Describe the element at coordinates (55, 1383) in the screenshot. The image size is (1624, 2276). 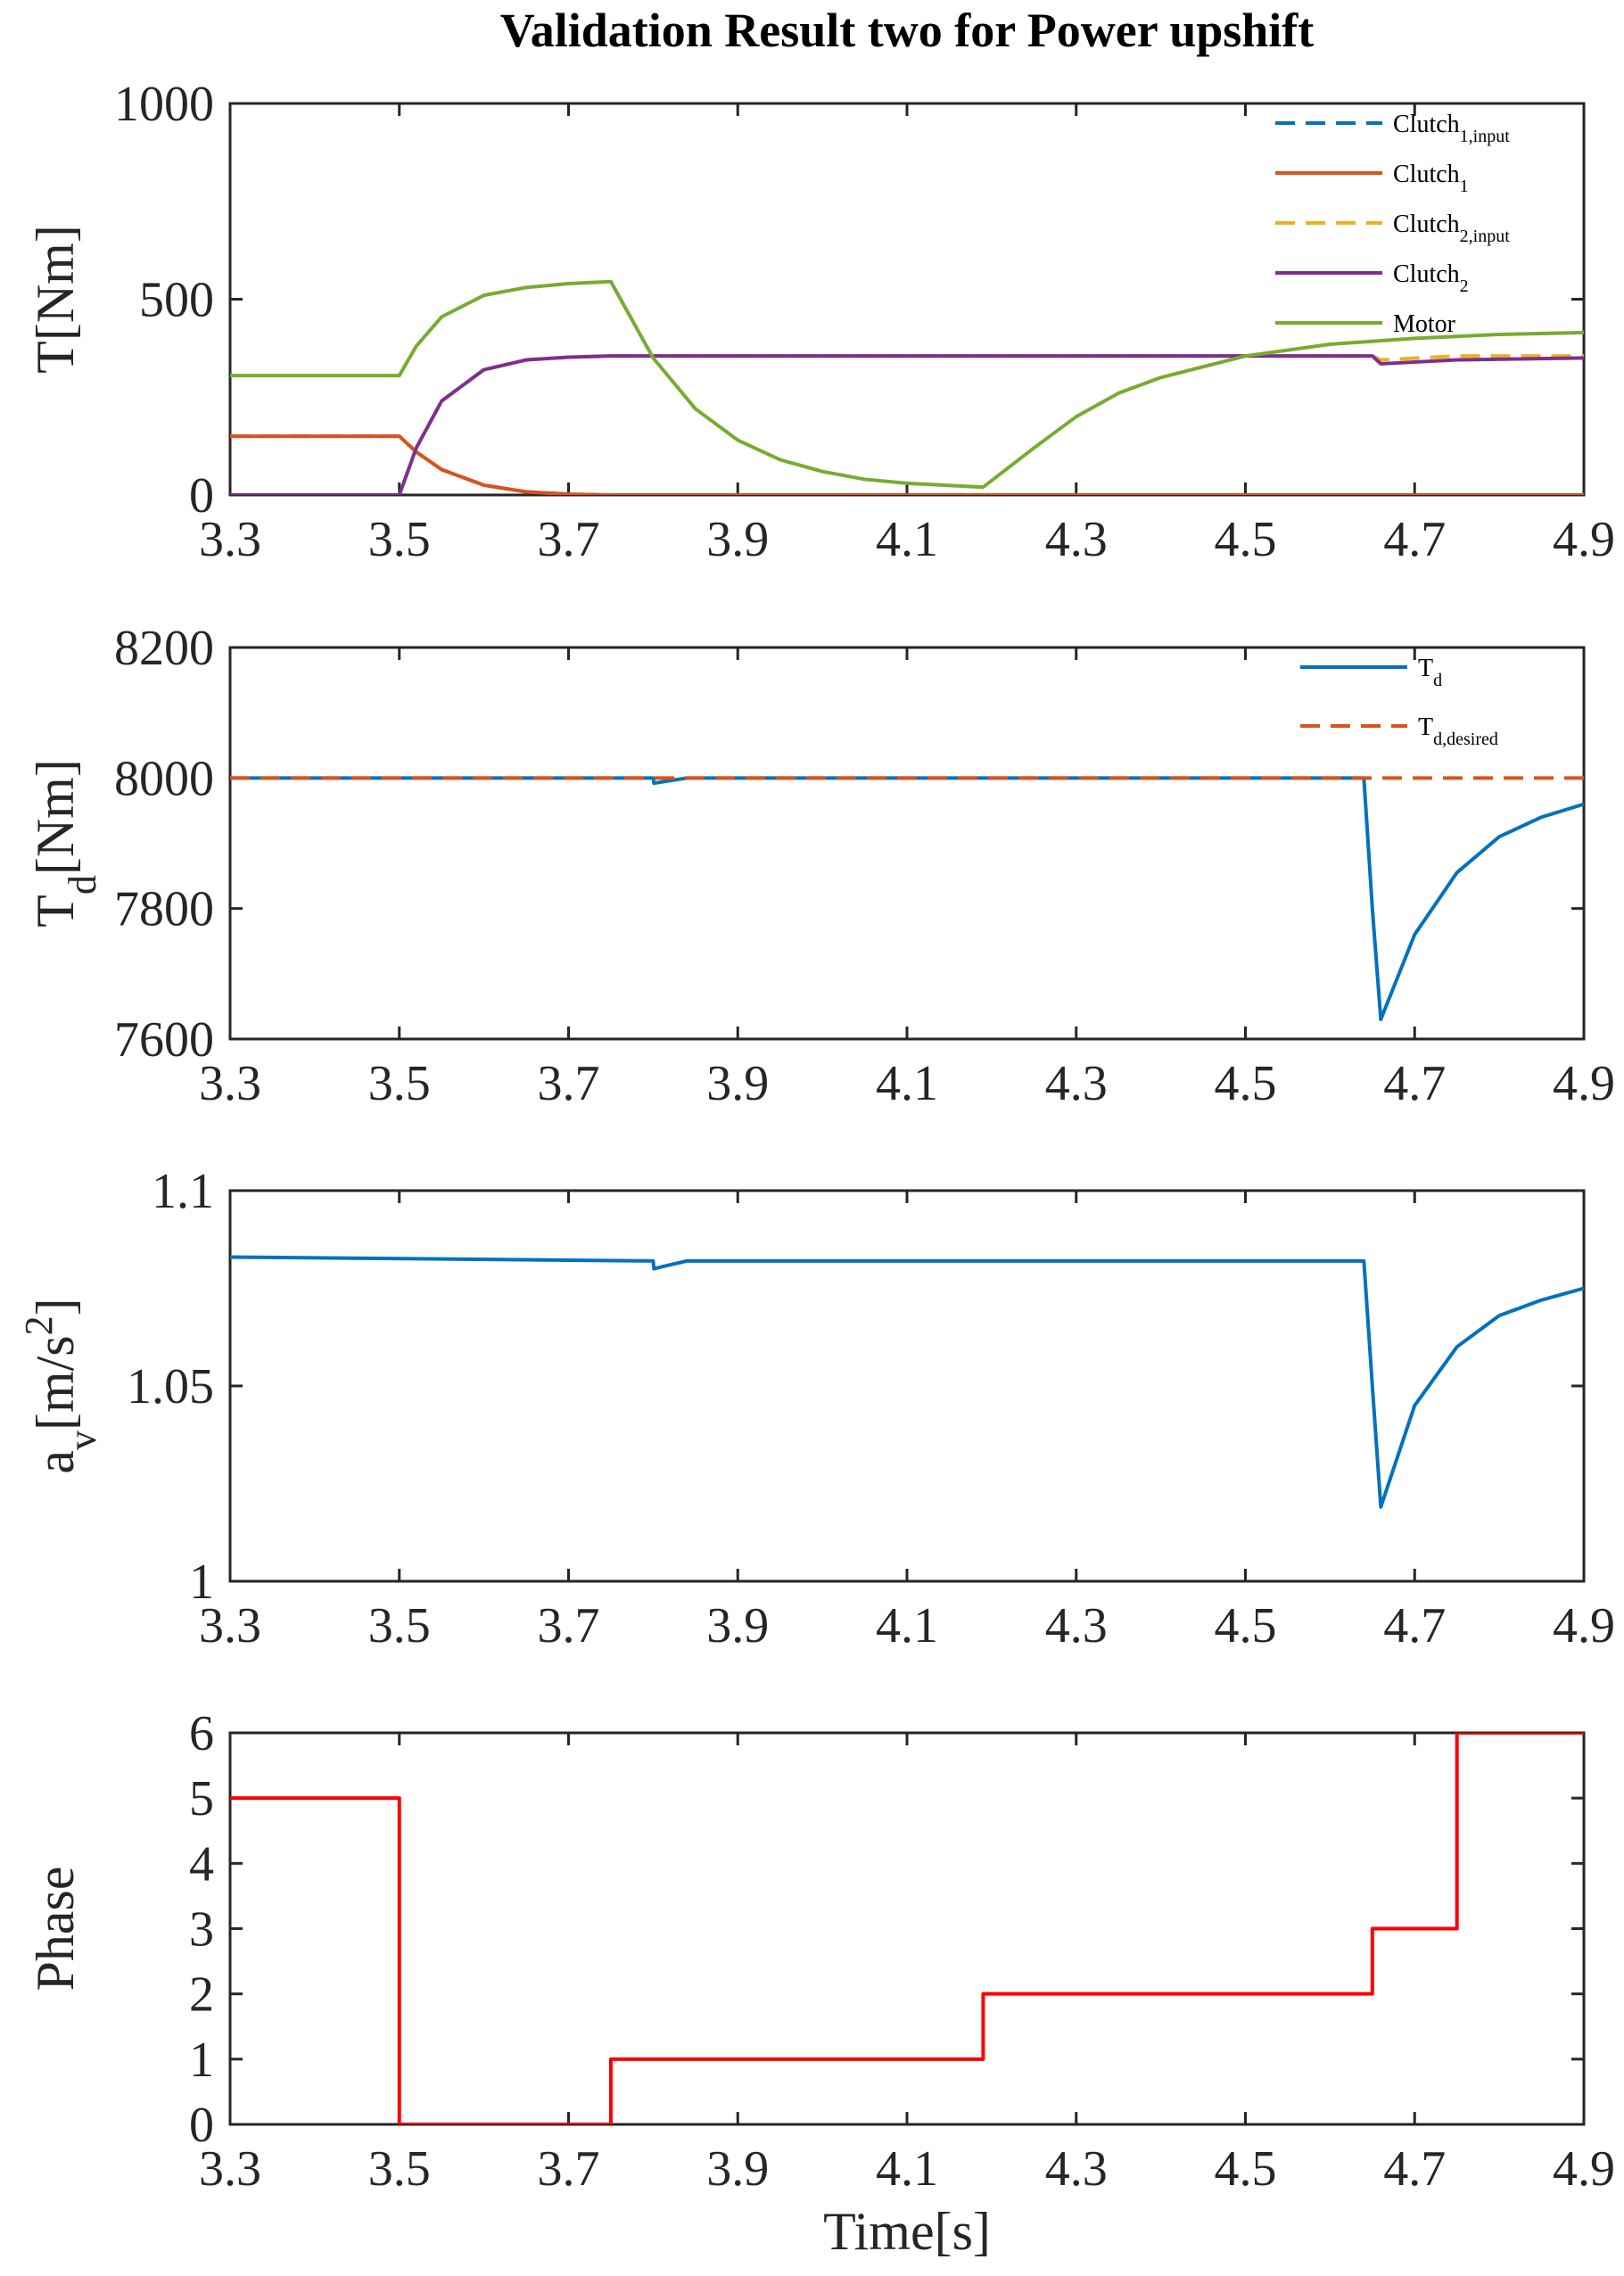
I see `y-axis-label-suffix: [m/s` at that location.